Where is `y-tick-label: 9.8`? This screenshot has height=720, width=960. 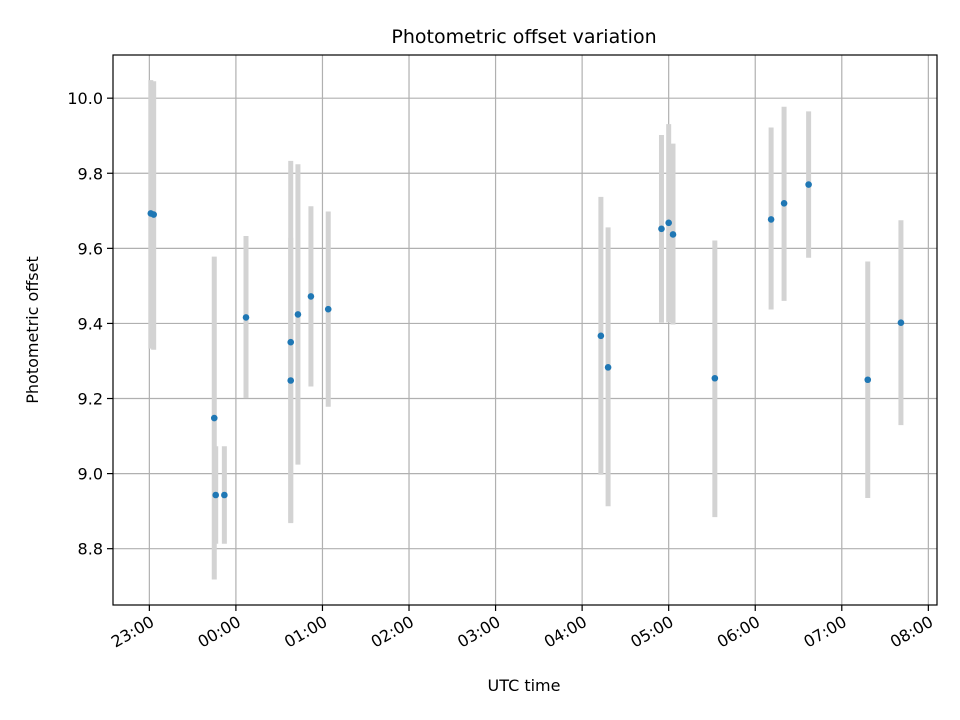 y-tick-label: 9.8 is located at coordinates (90, 173).